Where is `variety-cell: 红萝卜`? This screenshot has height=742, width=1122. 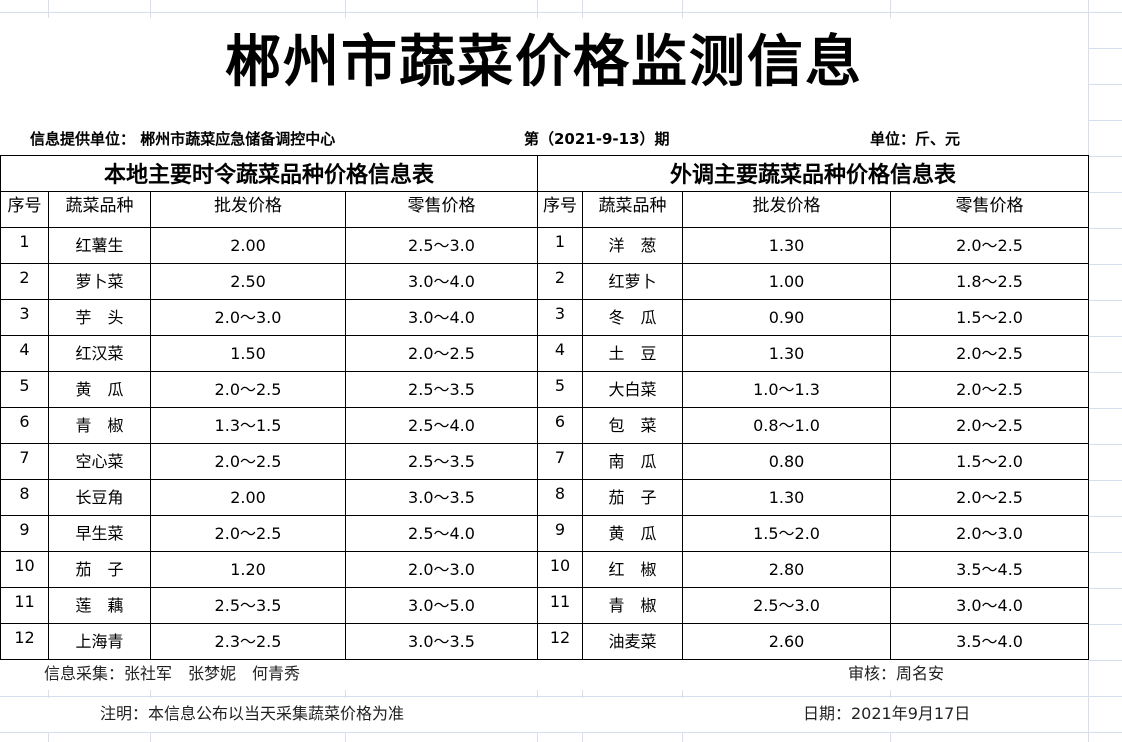
variety-cell: 红萝卜 is located at coordinates (633, 281).